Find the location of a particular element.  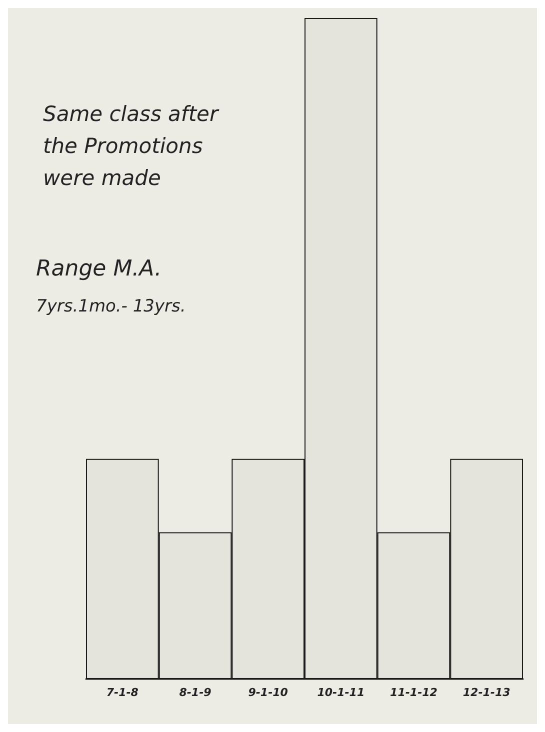

x-tick-label: 12-1-13 is located at coordinates (486, 692).